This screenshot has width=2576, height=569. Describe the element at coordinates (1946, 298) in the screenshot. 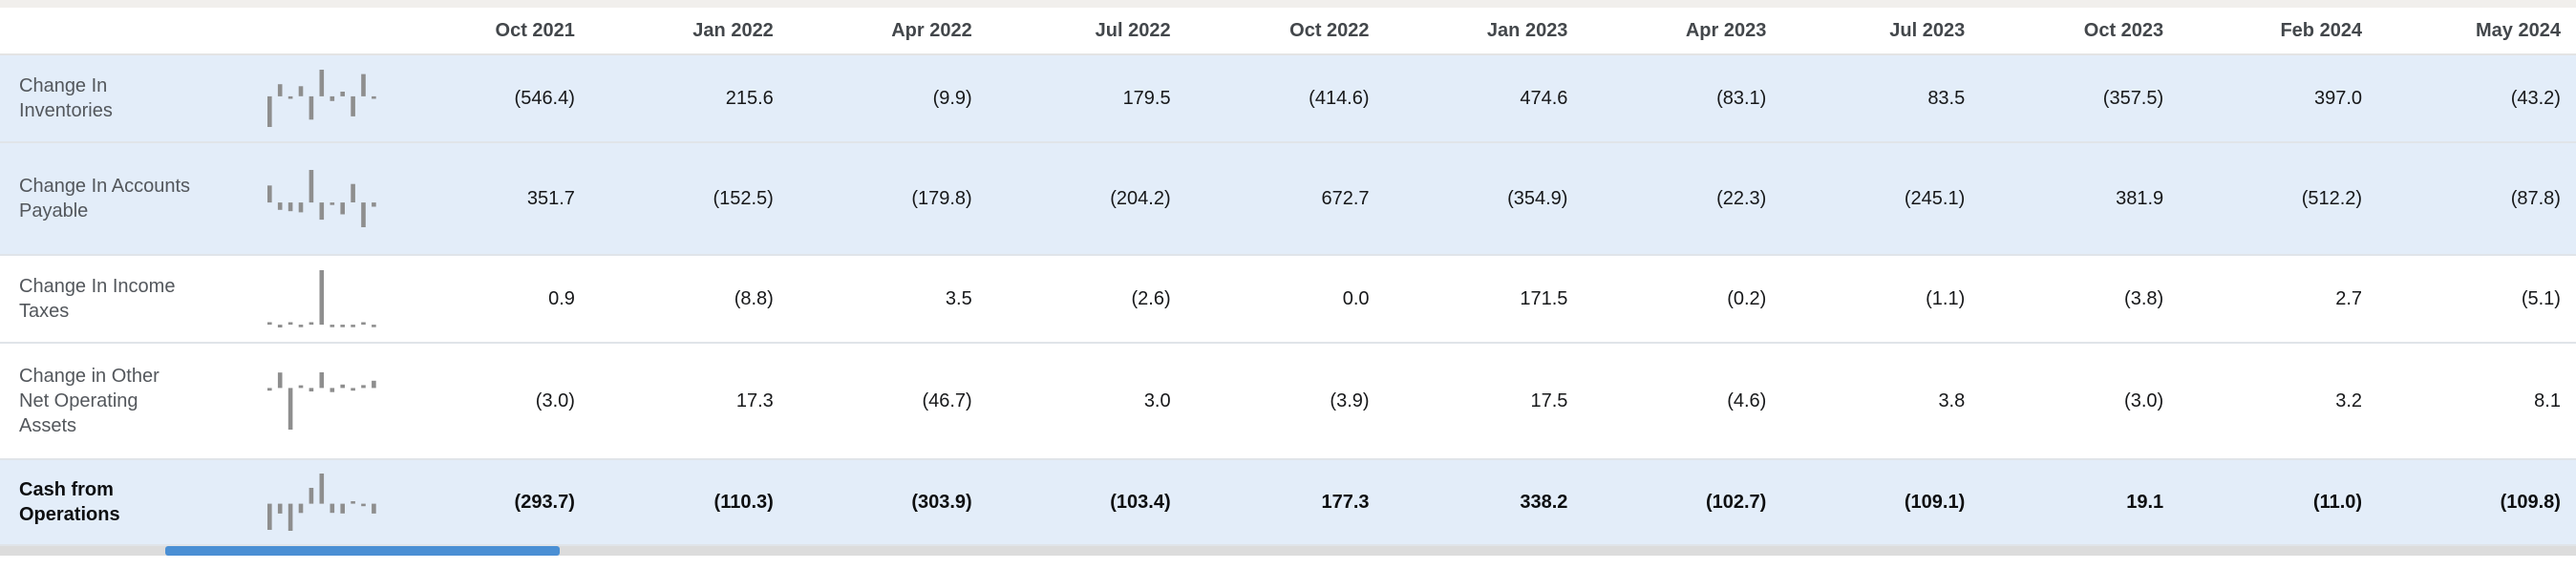

I see `value-cell: (1.1)` at that location.